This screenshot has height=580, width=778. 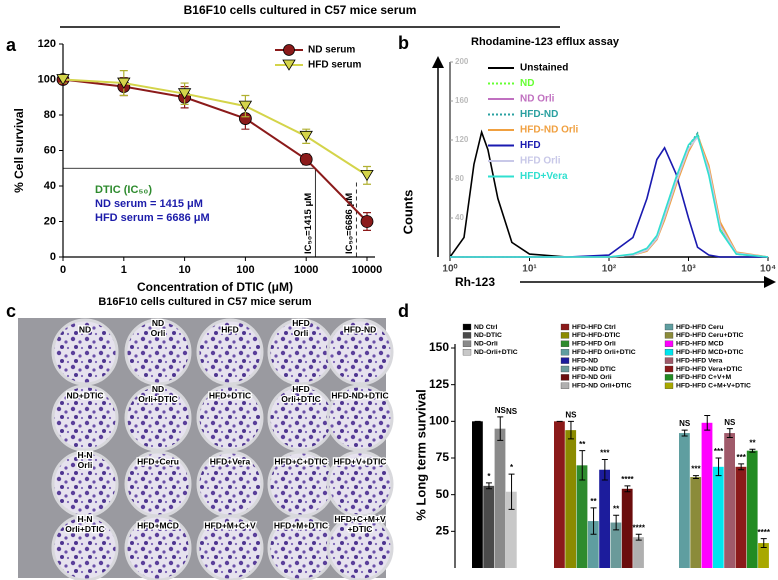 I want to click on x-tick-label: 10², so click(x=609, y=269).